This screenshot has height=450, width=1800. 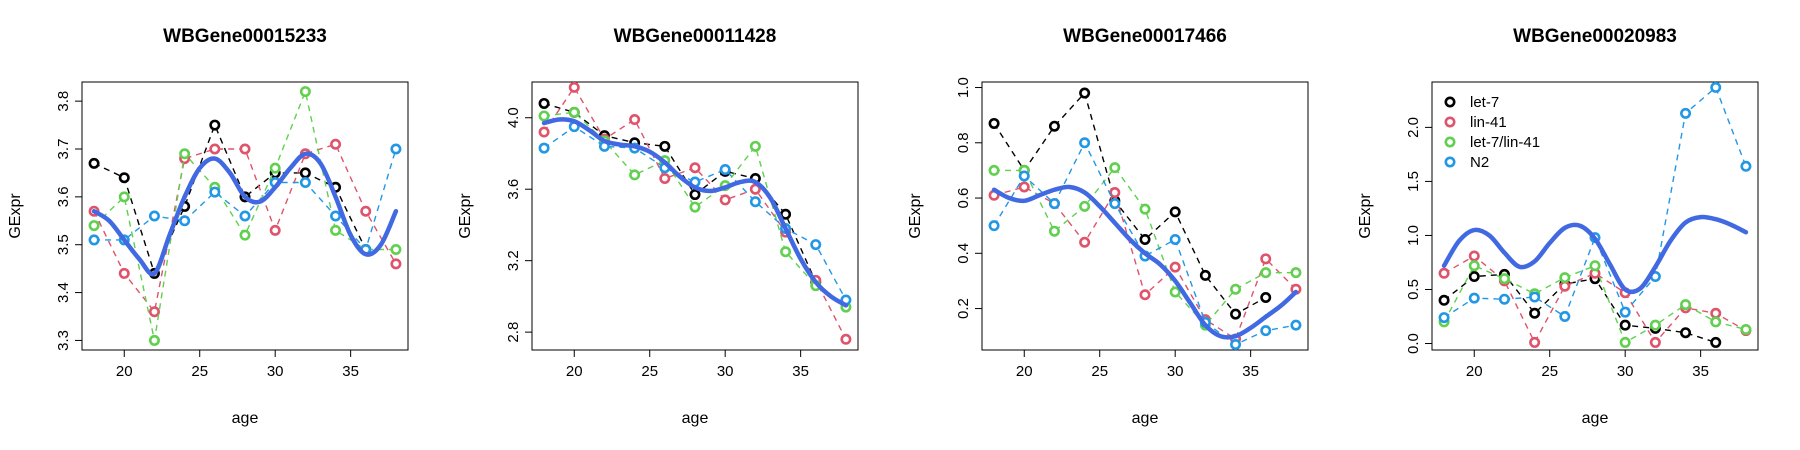 What do you see at coordinates (1413, 289) in the screenshot?
I see `y-tick-label: 0.5` at bounding box center [1413, 289].